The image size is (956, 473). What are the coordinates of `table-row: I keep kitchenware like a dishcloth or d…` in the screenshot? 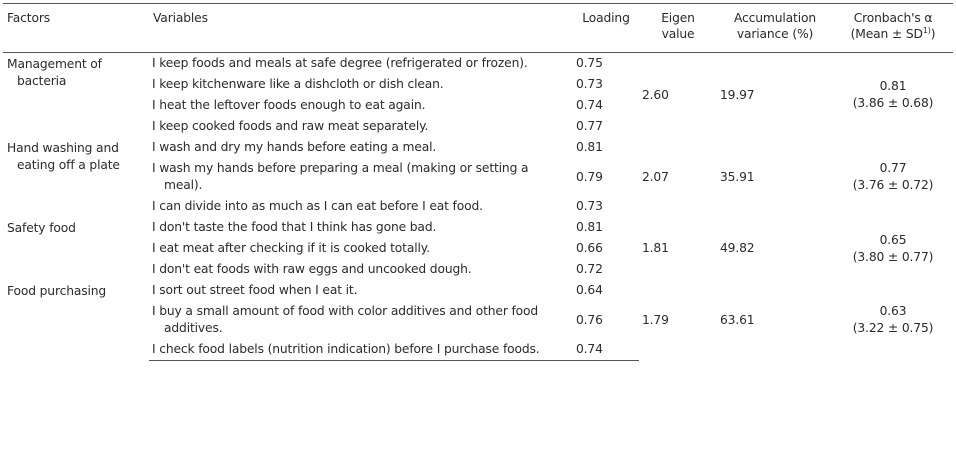 It's located at (478, 84).